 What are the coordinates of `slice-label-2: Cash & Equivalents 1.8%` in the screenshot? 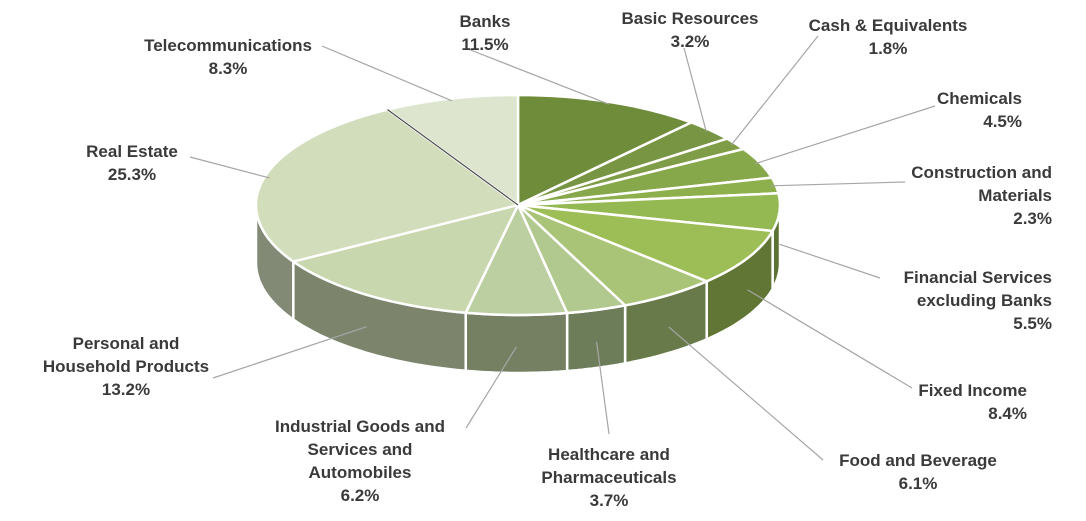 It's located at (888, 37).